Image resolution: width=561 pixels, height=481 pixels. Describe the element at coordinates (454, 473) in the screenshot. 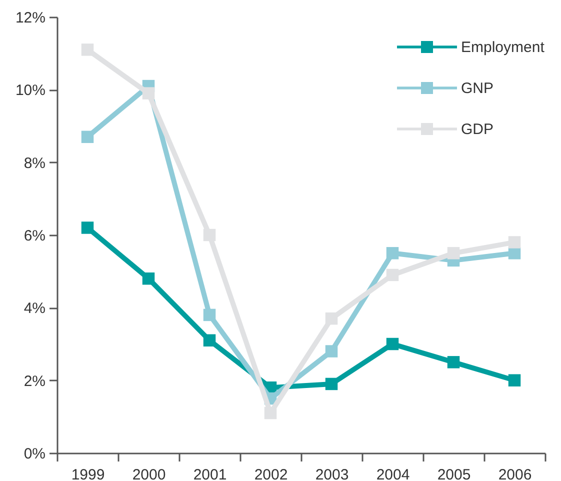

I see `x-tick-label: 2005` at that location.